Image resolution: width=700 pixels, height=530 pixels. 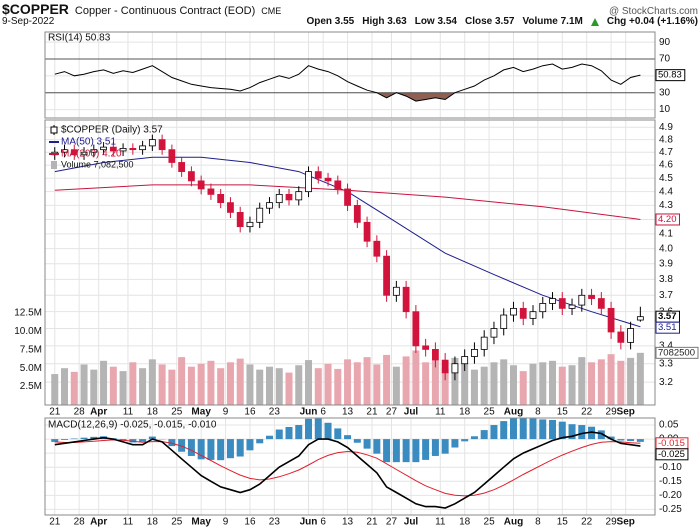 What do you see at coordinates (54, 165) in the screenshot?
I see `legend-icon` at bounding box center [54, 165].